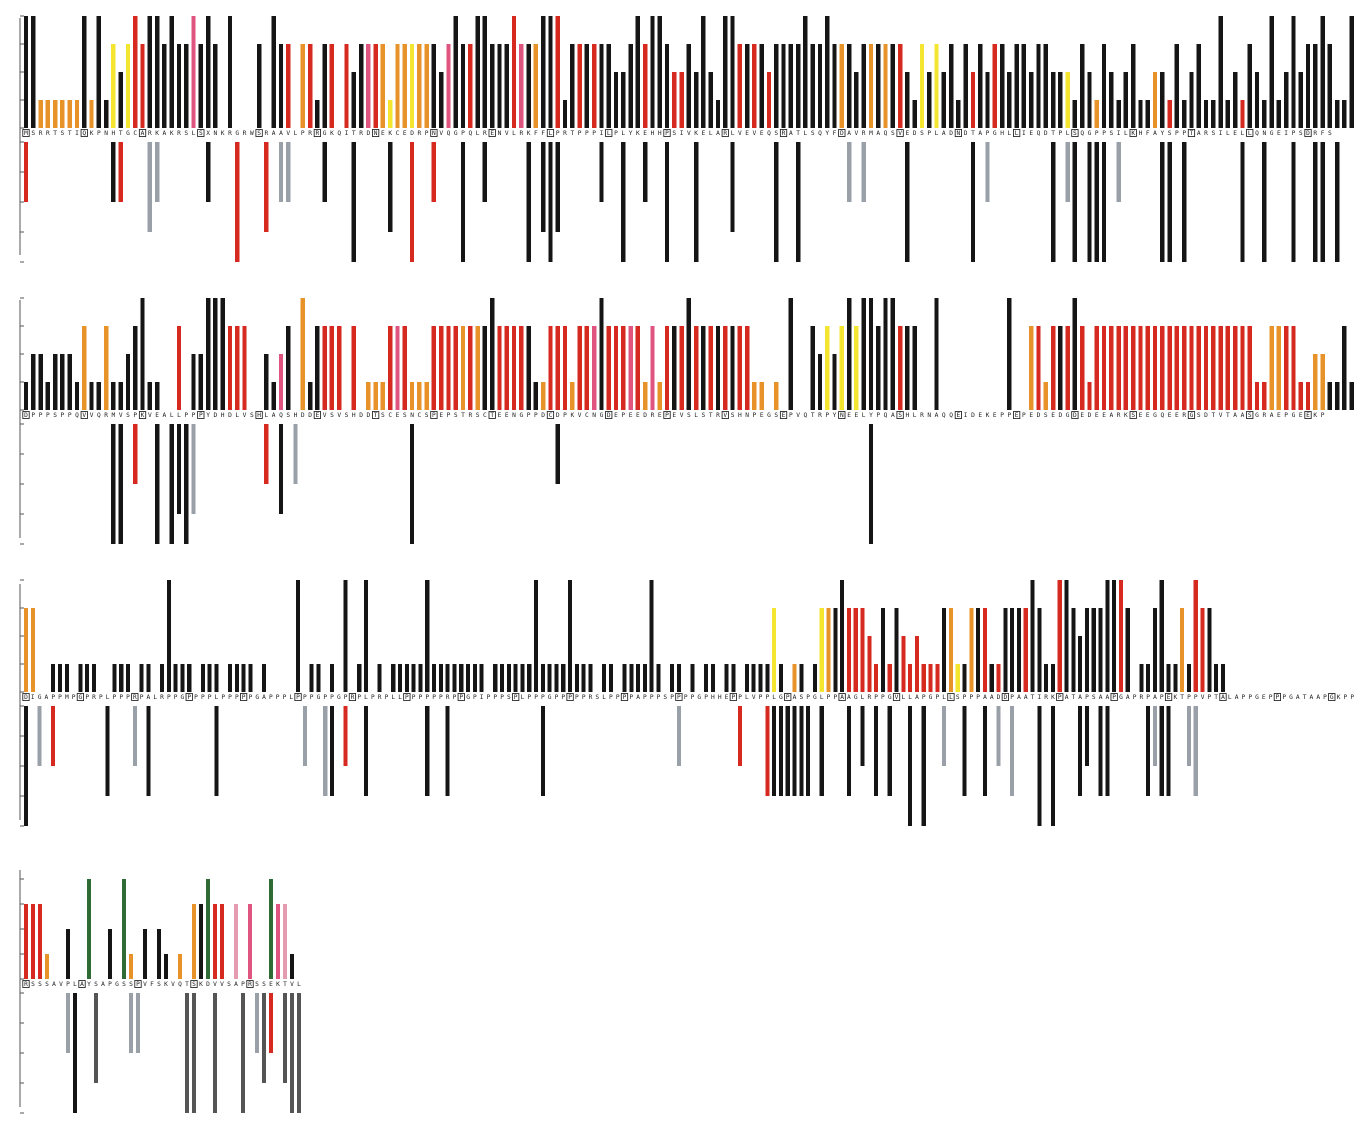  What do you see at coordinates (631, 133) in the screenshot?
I see `sequence-residue: Y` at bounding box center [631, 133].